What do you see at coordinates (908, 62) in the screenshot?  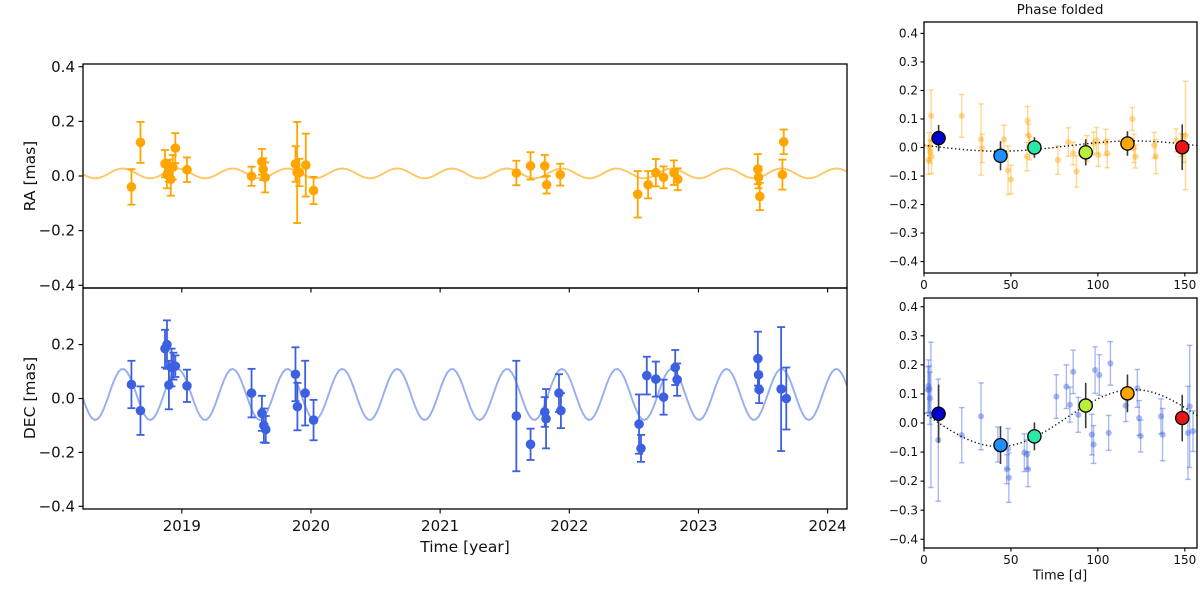 I see `y-tick-label: 0.3` at bounding box center [908, 62].